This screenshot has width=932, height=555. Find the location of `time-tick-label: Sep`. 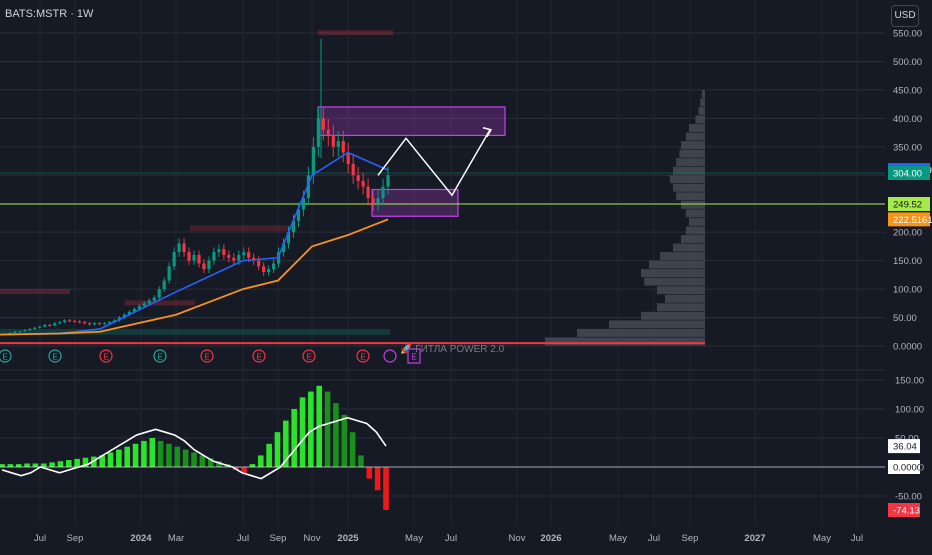

time-tick-label: Sep is located at coordinates (75, 538).